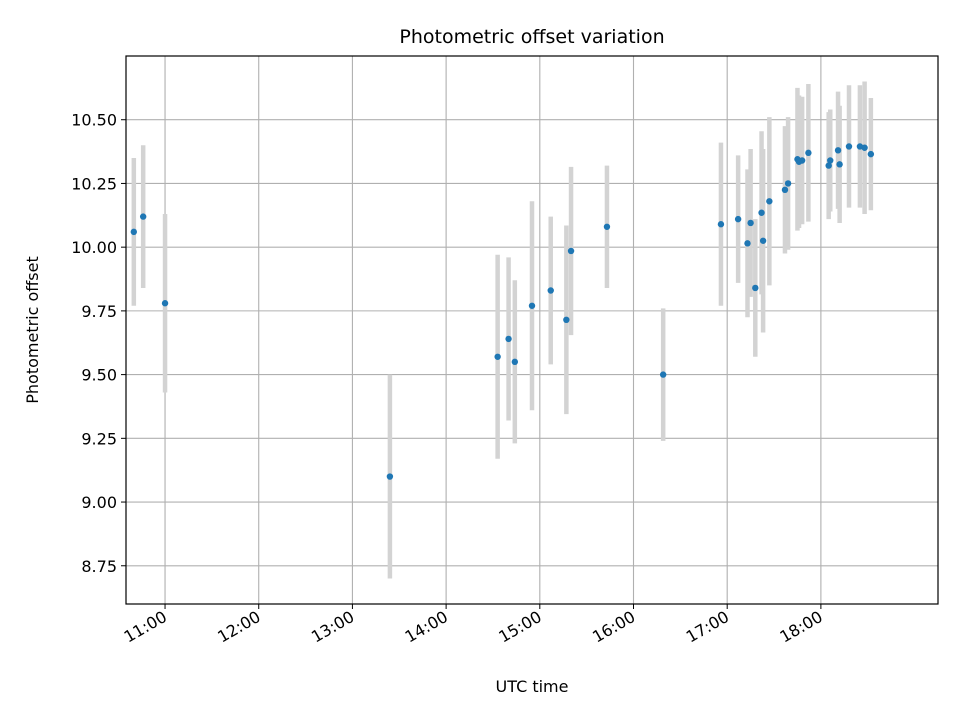 This screenshot has width=960, height=720. I want to click on y-tick-label: 10.00, so click(94, 247).